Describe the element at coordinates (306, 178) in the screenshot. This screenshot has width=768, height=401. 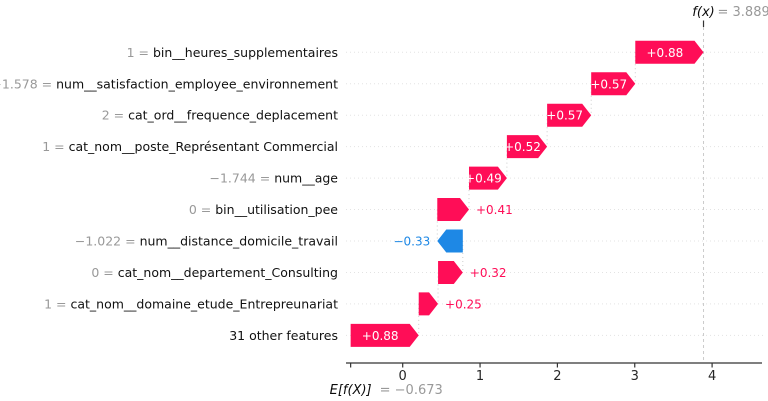
I see `feature-name-text: num__age` at that location.